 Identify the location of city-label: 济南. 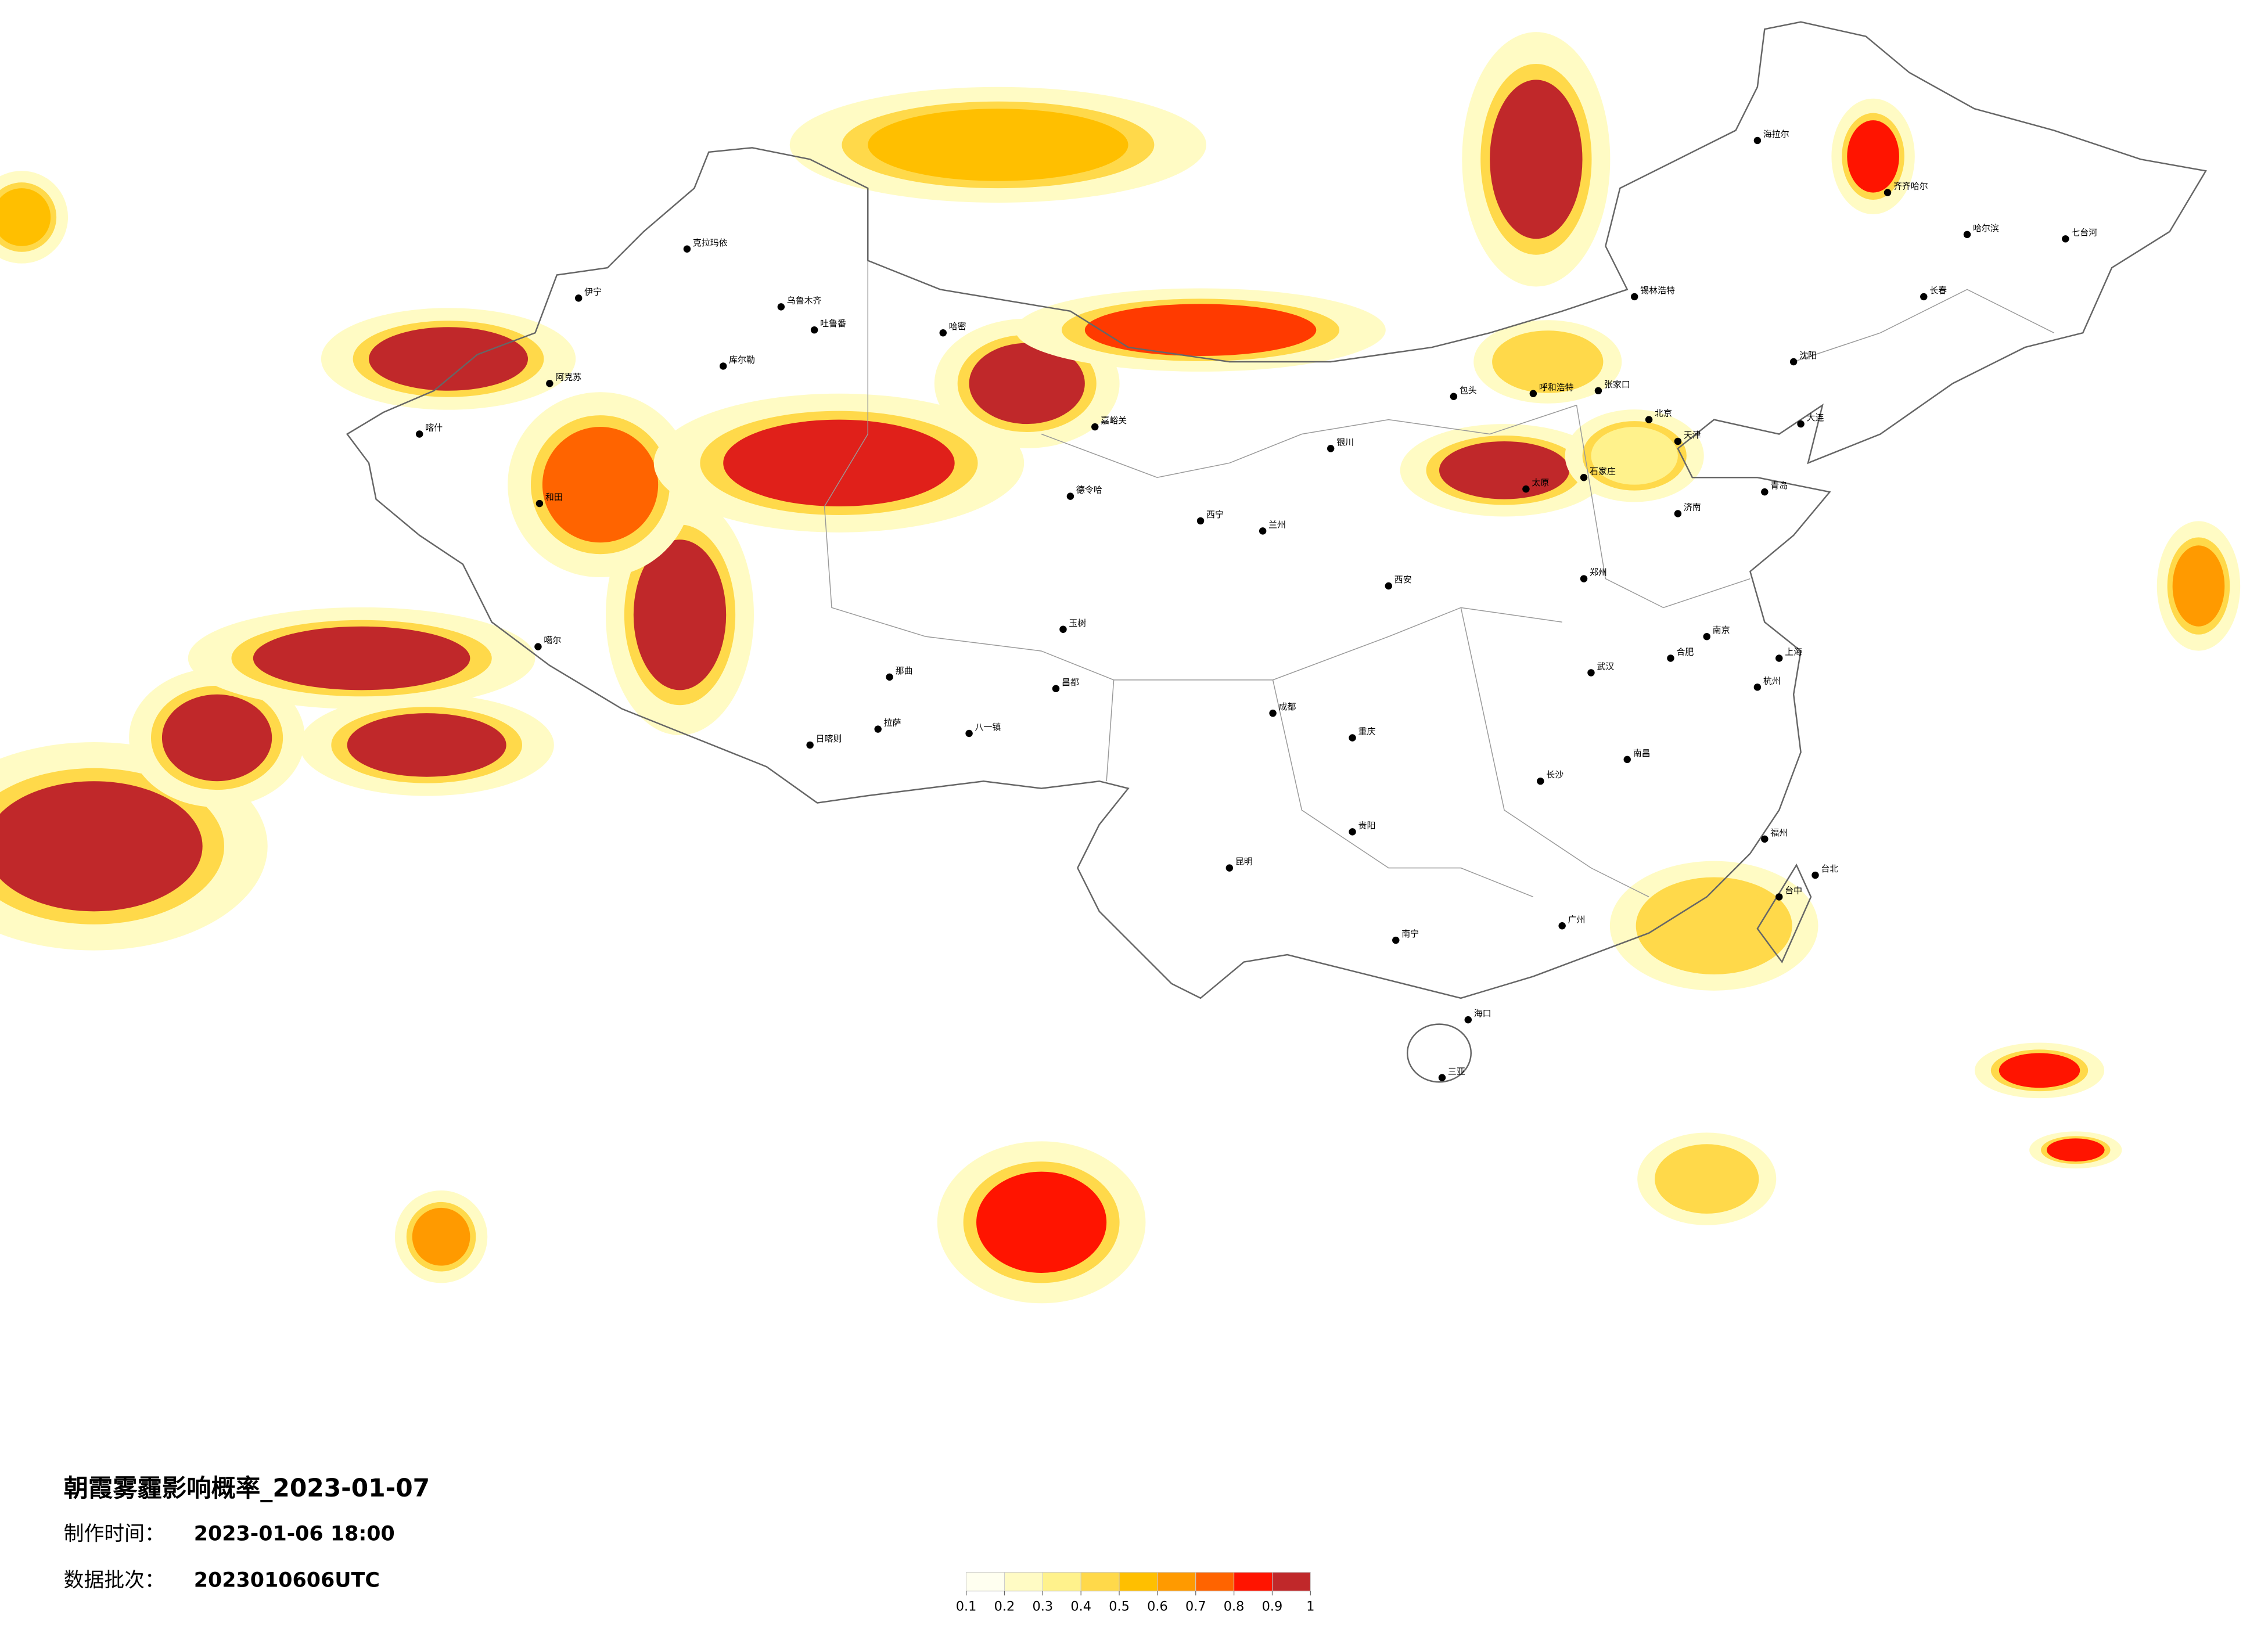
(1692, 508).